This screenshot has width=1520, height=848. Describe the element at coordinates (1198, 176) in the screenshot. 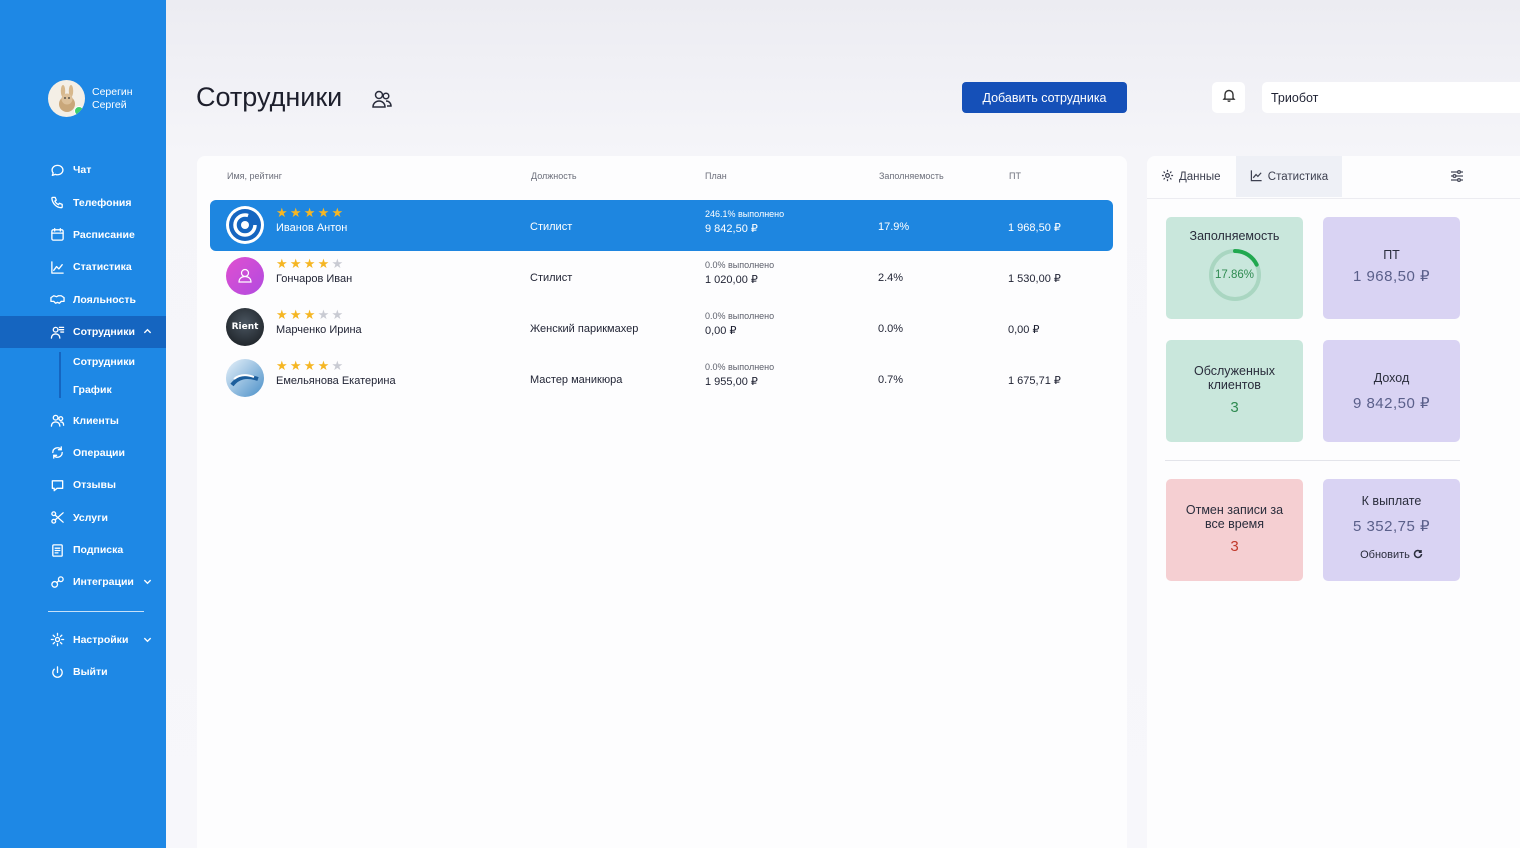

I see `tab-data: Данные` at that location.